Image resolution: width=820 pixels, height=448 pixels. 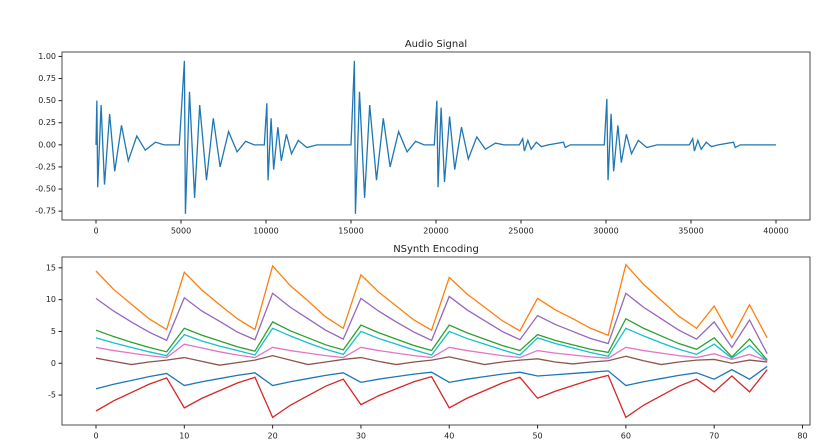 What do you see at coordinates (52, 395) in the screenshot?
I see `y-tick-label: -5` at bounding box center [52, 395].